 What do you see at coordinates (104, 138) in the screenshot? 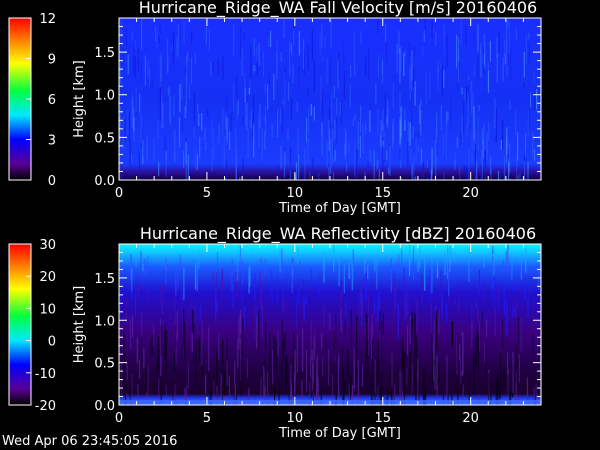
I see `y-tick-label: 0.5` at bounding box center [104, 138].